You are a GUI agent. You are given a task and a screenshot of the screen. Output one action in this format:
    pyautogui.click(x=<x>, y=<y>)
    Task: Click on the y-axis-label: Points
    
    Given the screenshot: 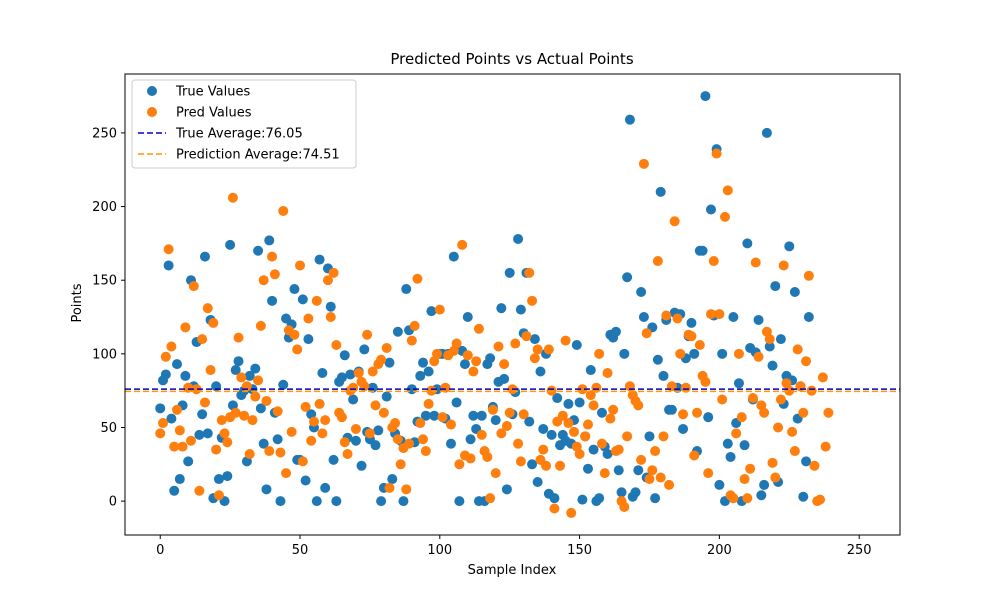 What is the action you would take?
    pyautogui.click(x=77, y=302)
    